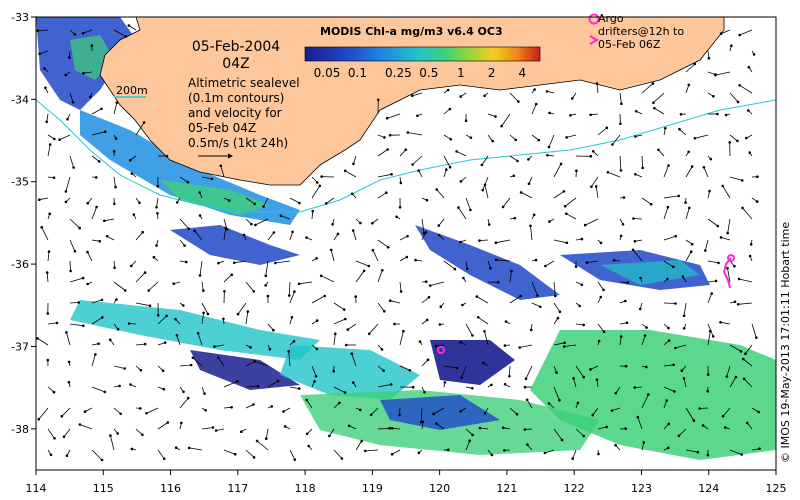  Describe the element at coordinates (429, 73) in the screenshot. I see `colorbar-tick-label: 0.5` at that location.